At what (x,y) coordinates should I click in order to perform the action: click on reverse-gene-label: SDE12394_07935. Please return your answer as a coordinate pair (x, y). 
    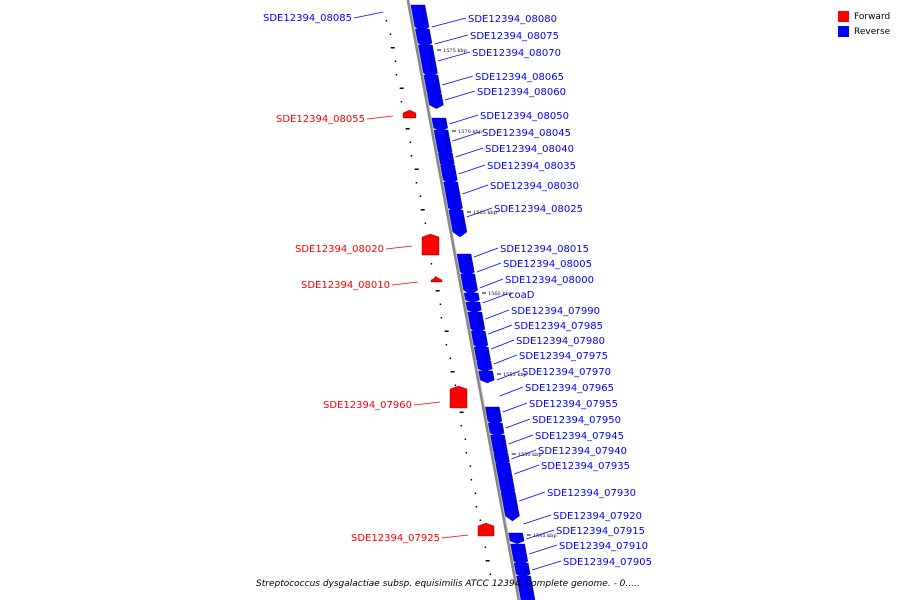
    Looking at the image, I should click on (585, 466).